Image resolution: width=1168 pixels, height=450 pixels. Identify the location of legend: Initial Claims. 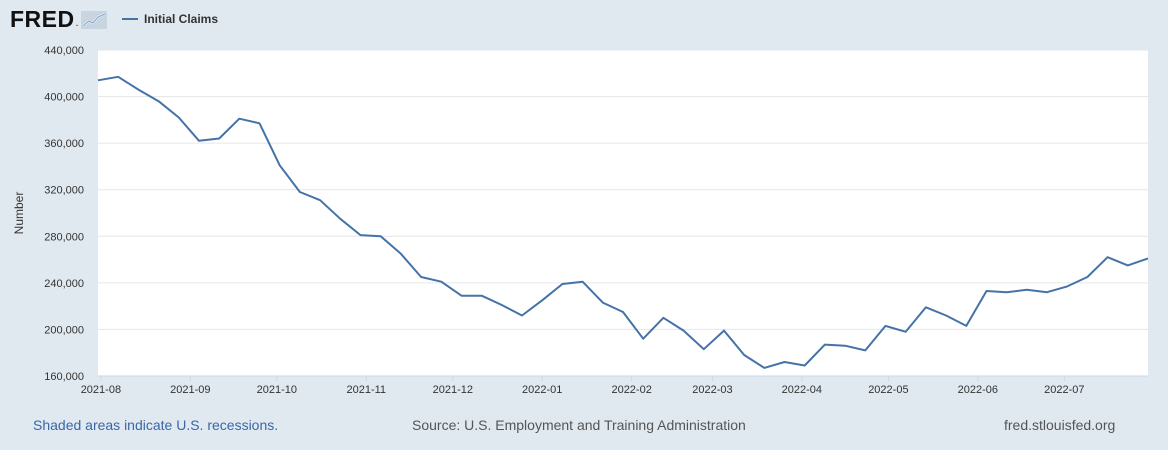
(170, 19).